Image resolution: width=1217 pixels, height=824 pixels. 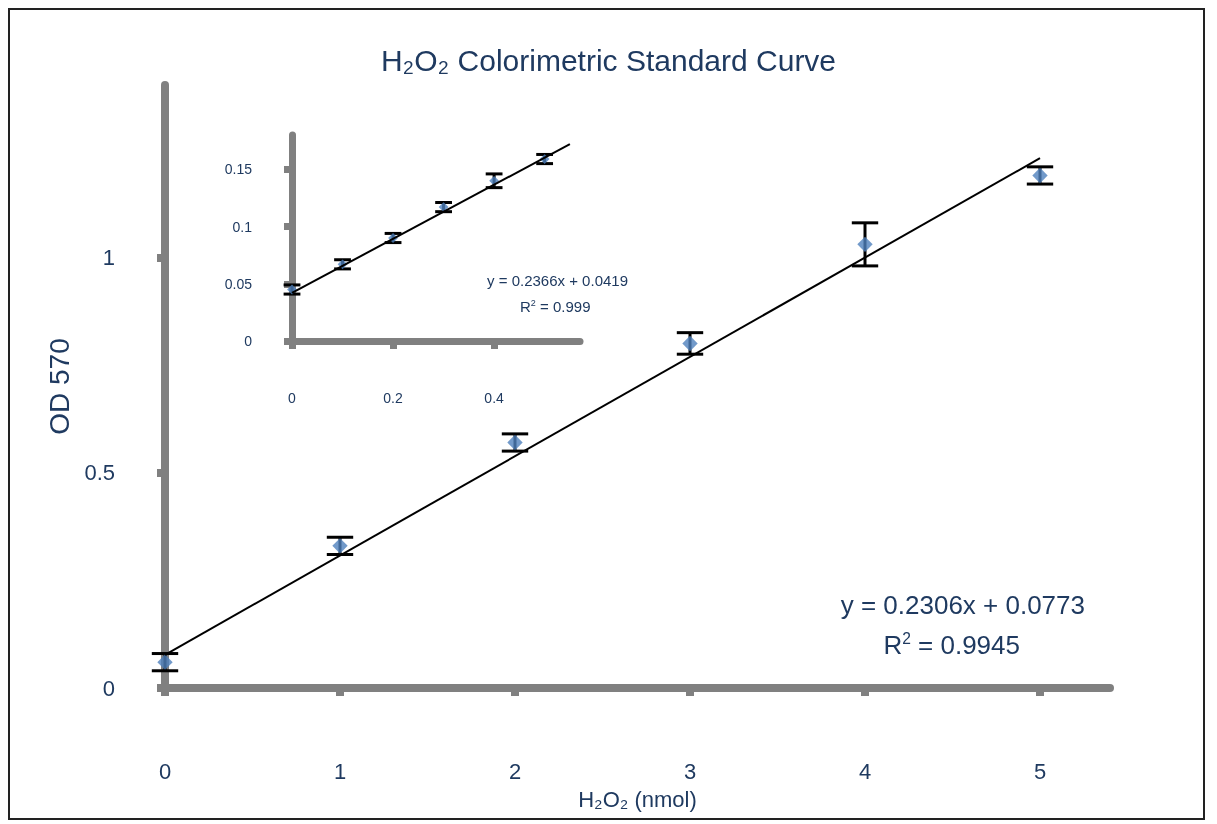 I want to click on x-tick-label: 0.4, so click(x=494, y=398).